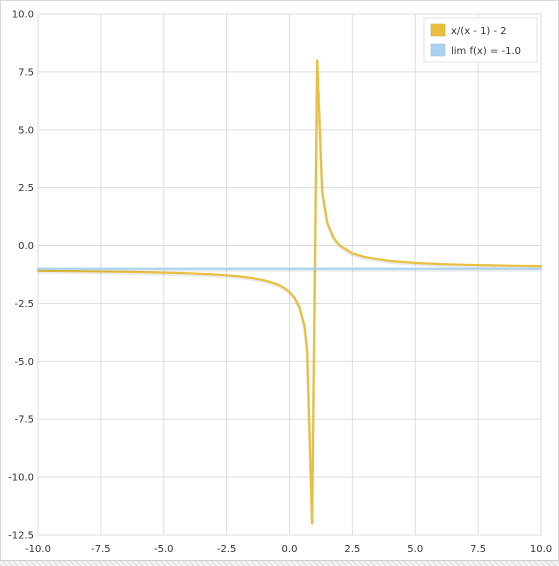 The image size is (559, 566). Describe the element at coordinates (24, 420) in the screenshot. I see `y-tick-label: -7.5` at that location.